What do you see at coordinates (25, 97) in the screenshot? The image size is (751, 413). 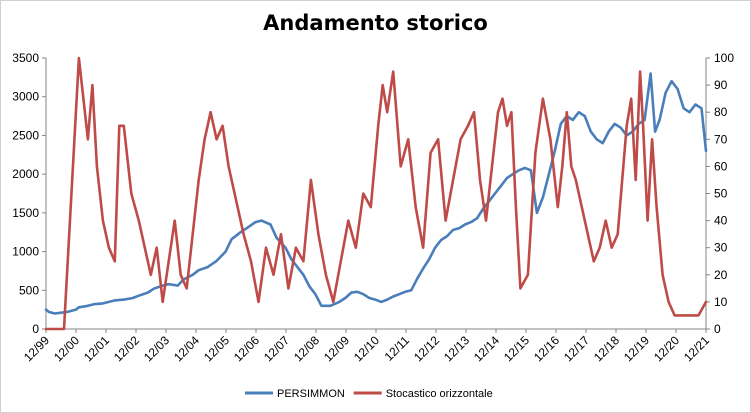 I see `y-left-tick-label: 3000` at bounding box center [25, 97].